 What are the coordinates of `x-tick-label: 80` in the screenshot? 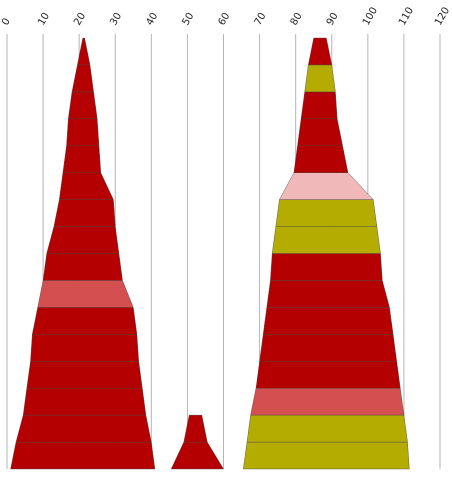 It's located at (297, 19).